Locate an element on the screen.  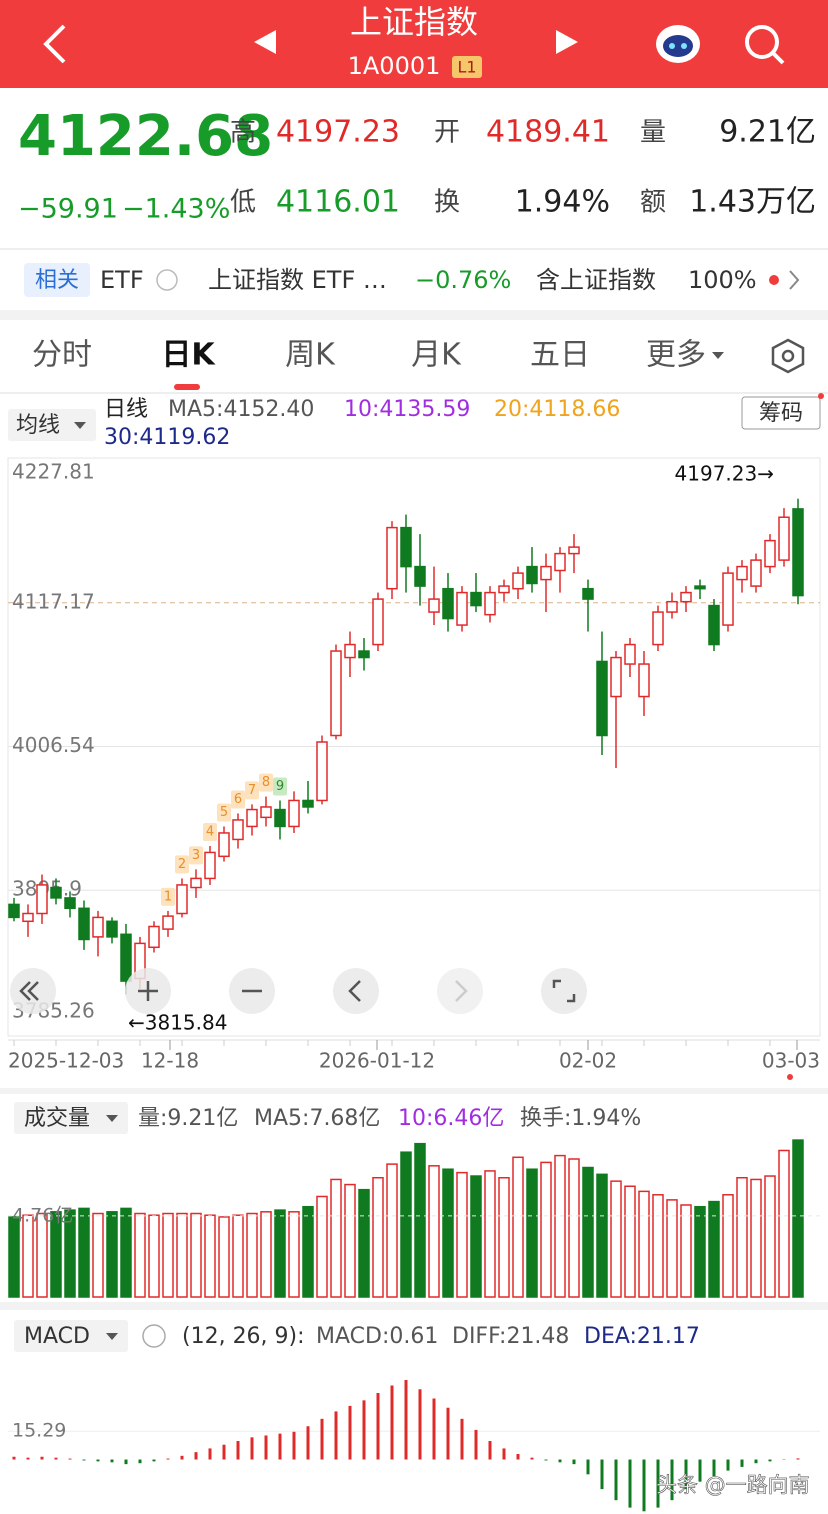
change-pct: −1.43% is located at coordinates (176, 209).